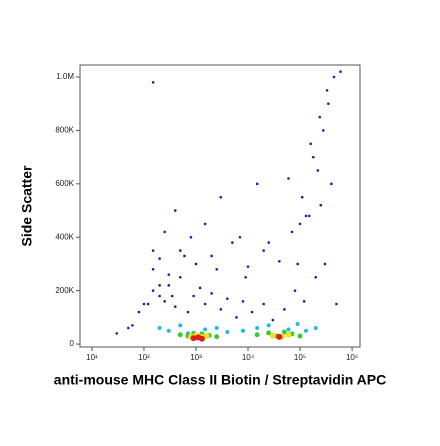 This screenshot has height=446, width=440. What do you see at coordinates (92, 357) in the screenshot?
I see `x-tick-label: 10¹` at bounding box center [92, 357].